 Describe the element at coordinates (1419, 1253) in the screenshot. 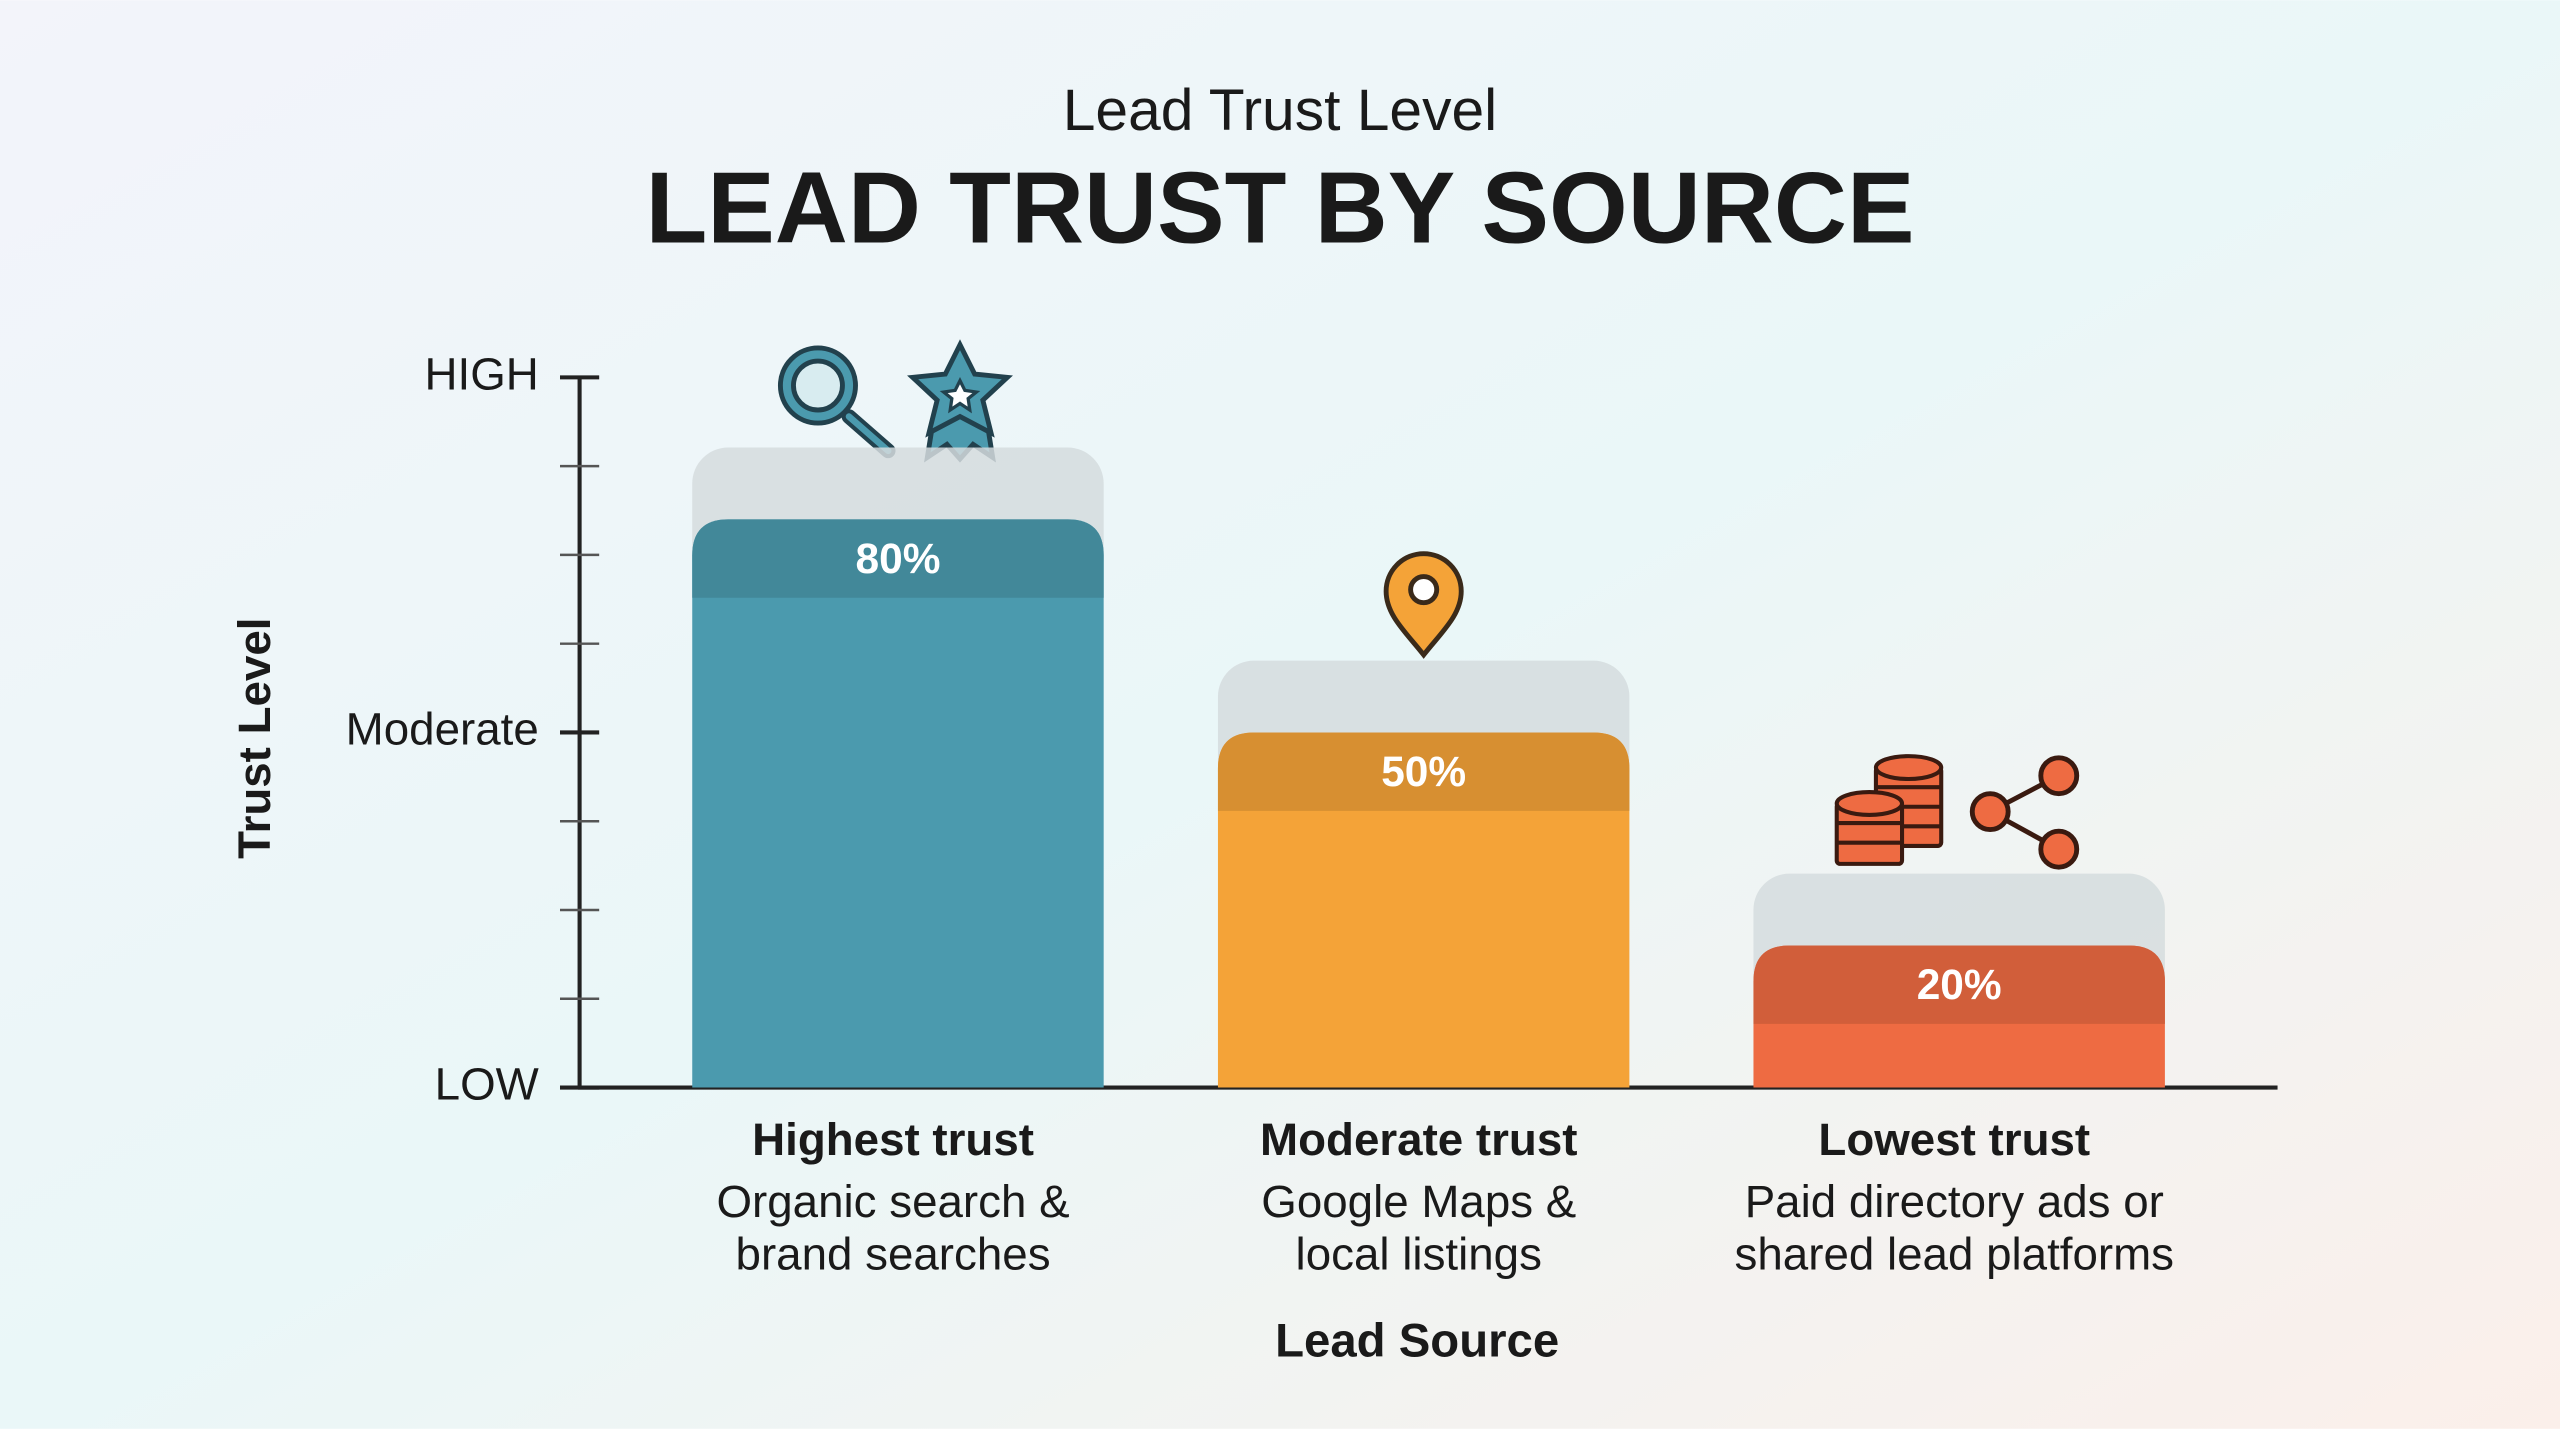

I see `category-description: local listings` at that location.